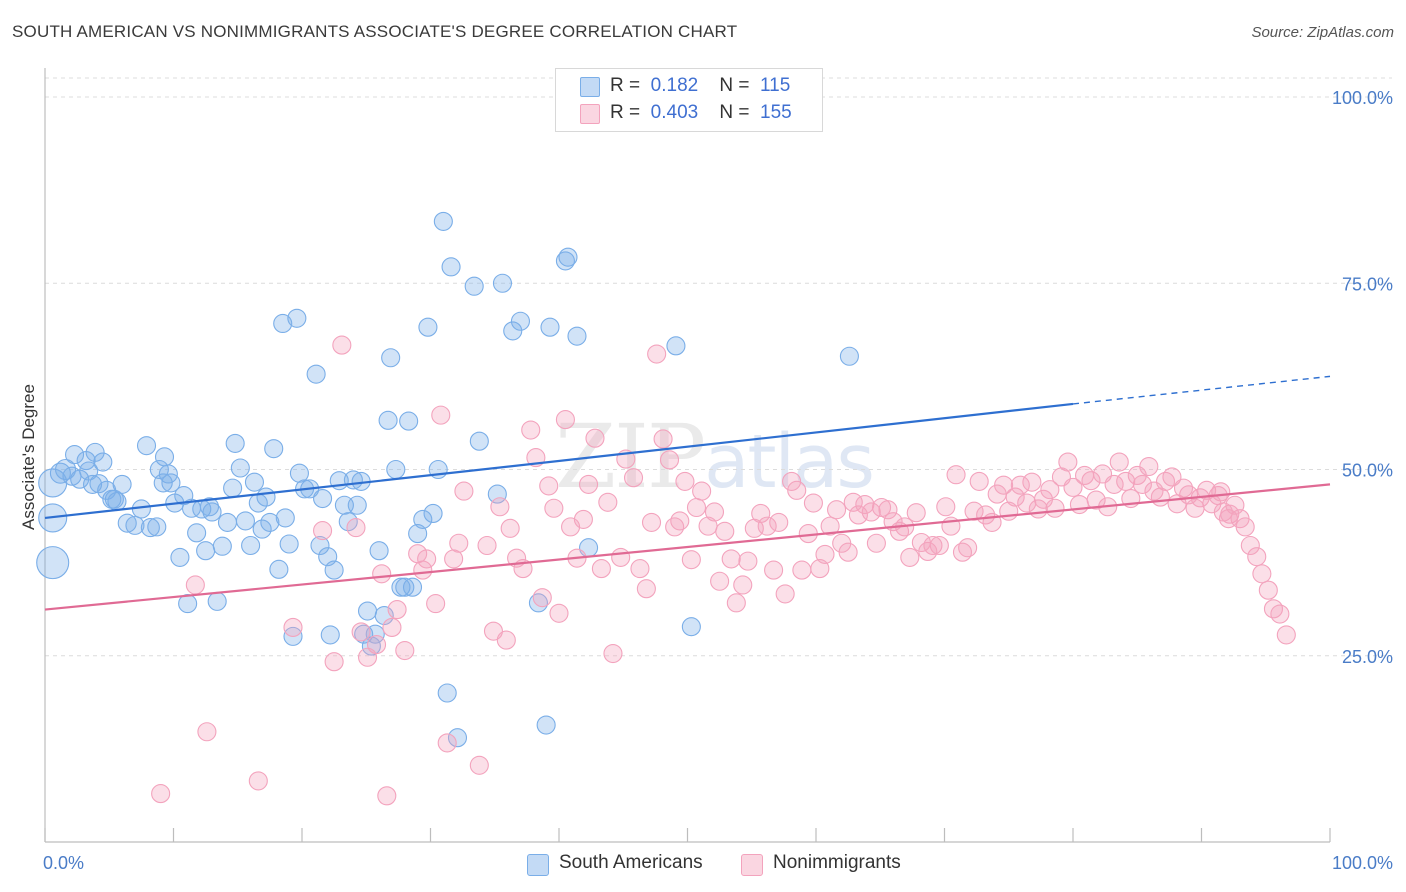 The width and height of the screenshot is (1406, 892). I want to click on legend-label-nonimmigrants: Nonimmigrants, so click(837, 862).